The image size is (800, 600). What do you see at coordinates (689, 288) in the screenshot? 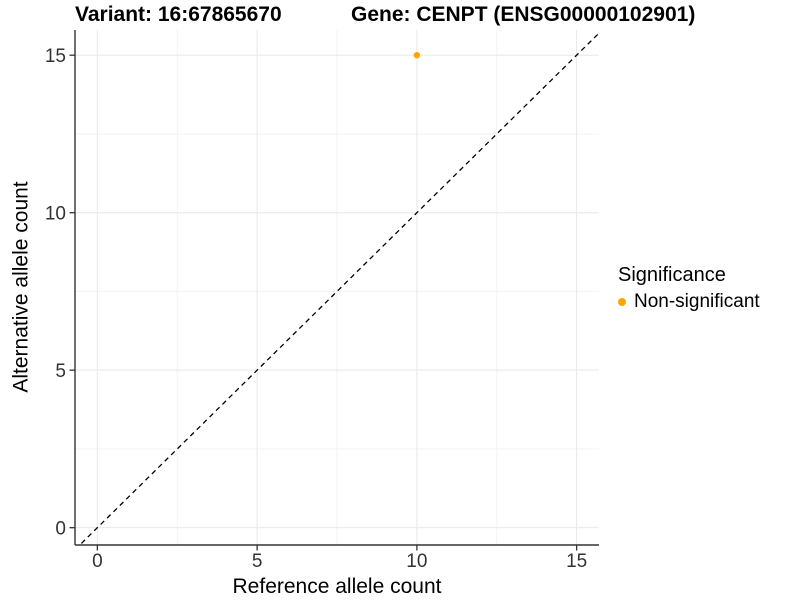
I see `legend: Significance Non-significant` at bounding box center [689, 288].